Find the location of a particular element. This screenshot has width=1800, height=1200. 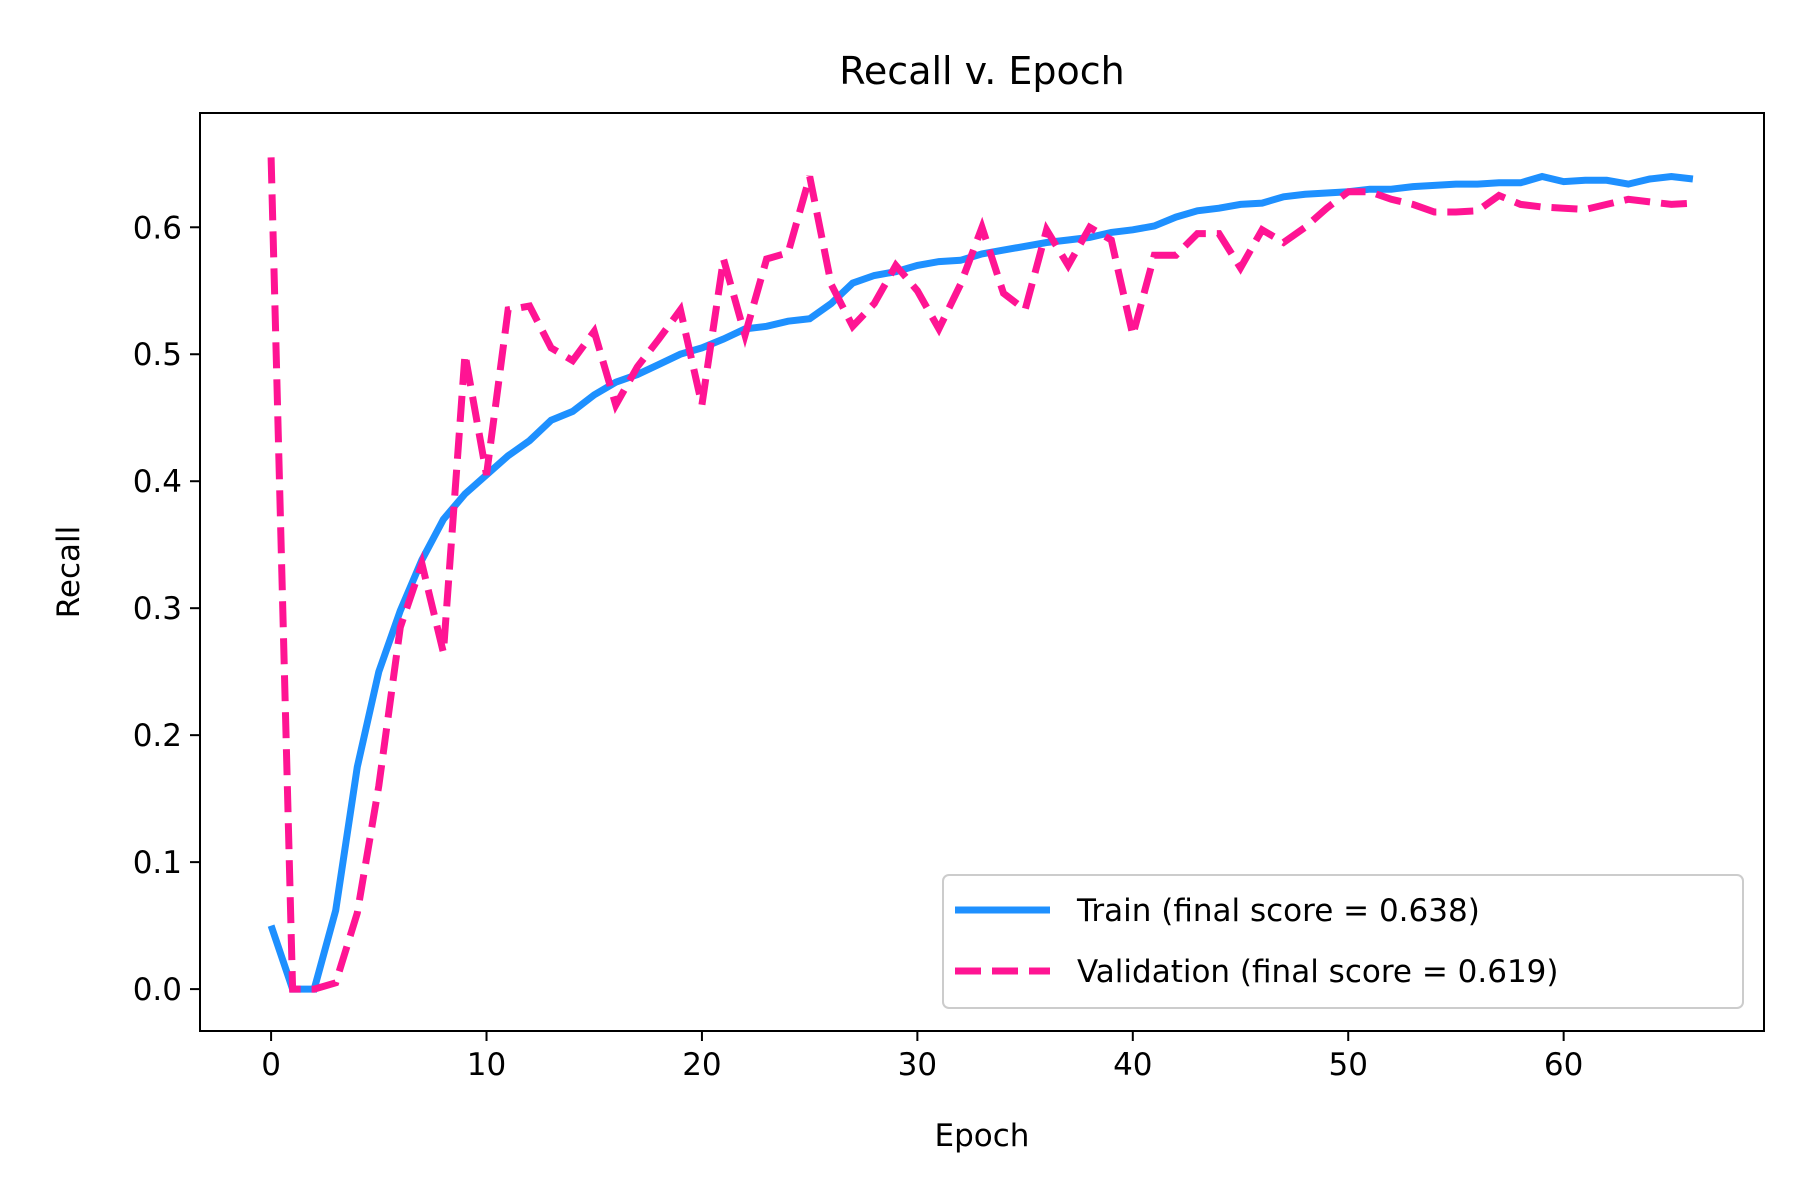

legend-box is located at coordinates (1343, 941).